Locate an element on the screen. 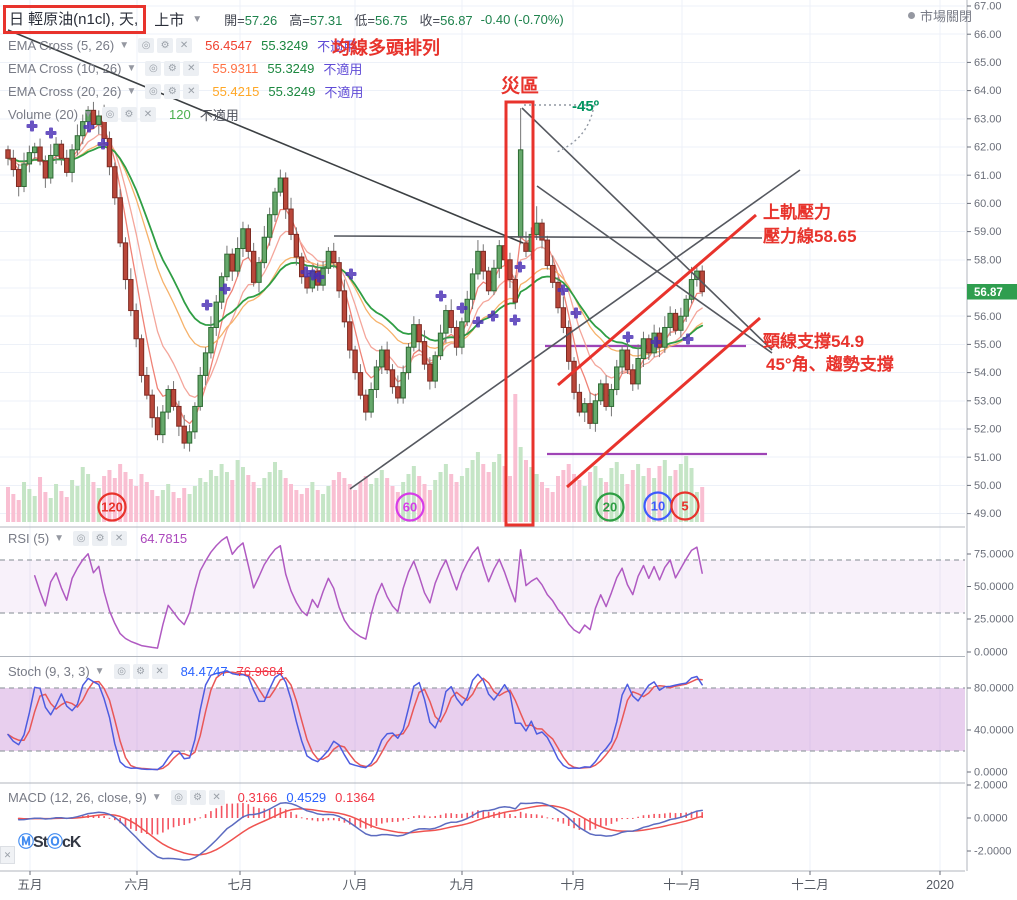  ohlc-item: 收=56.87 is located at coordinates (446, 20).